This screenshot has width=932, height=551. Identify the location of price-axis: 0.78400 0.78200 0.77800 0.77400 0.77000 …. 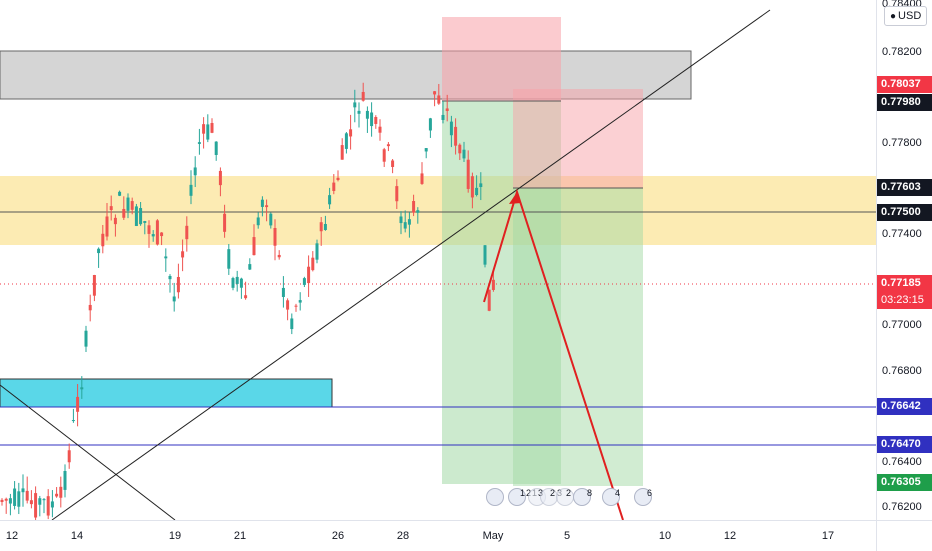
(904, 260).